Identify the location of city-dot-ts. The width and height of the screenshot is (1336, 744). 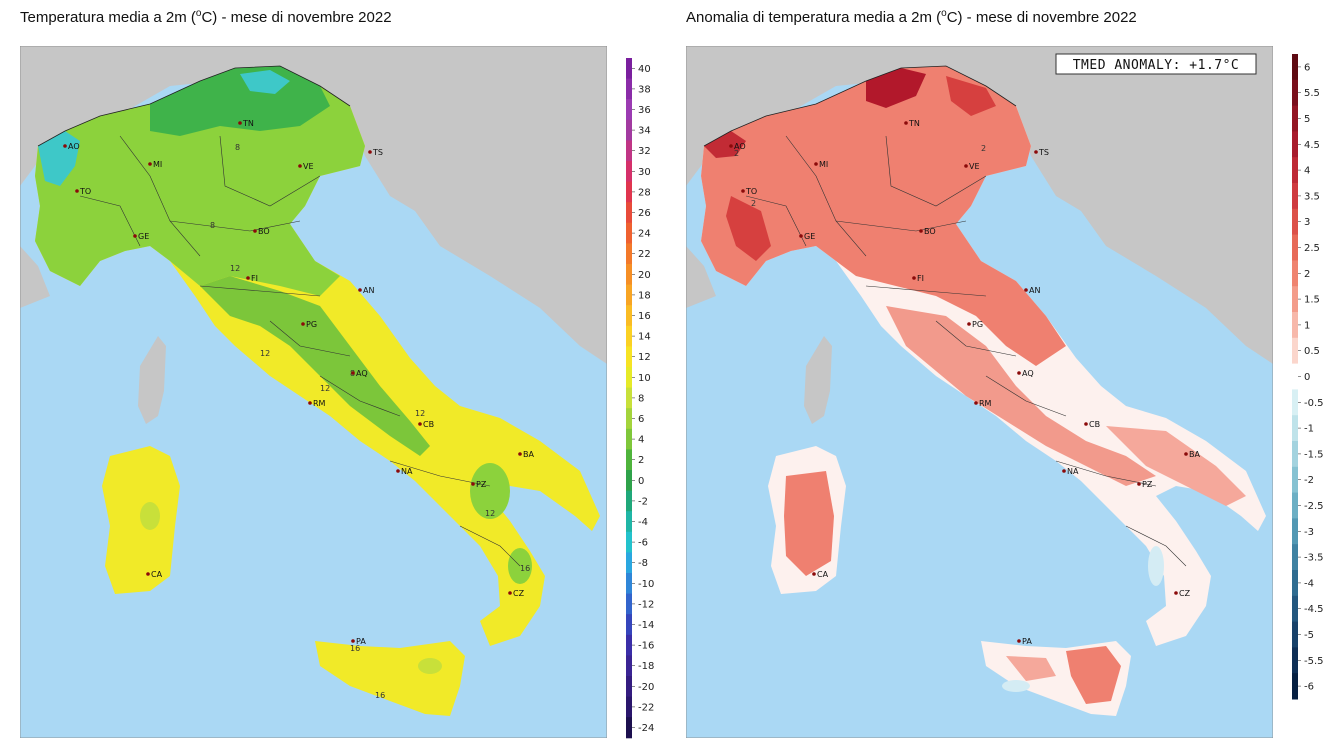
(1036, 152).